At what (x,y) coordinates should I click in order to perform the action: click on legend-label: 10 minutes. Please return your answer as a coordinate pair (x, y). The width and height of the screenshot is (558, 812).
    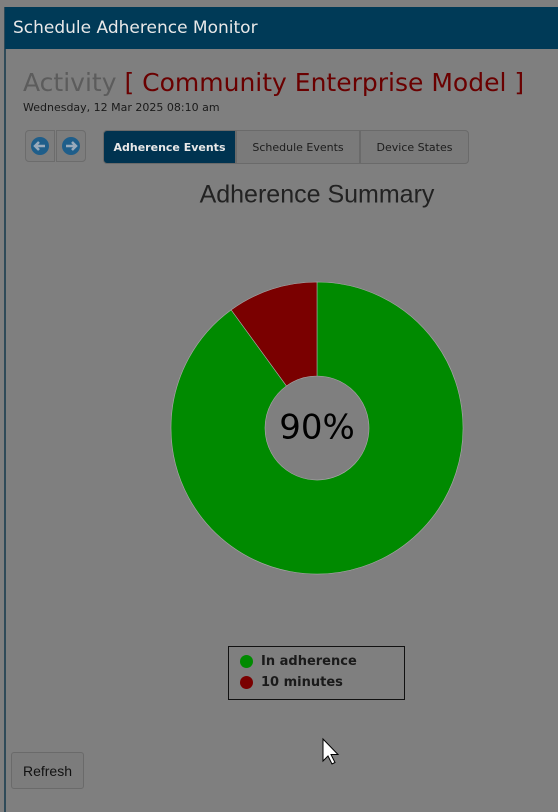
    Looking at the image, I should click on (302, 682).